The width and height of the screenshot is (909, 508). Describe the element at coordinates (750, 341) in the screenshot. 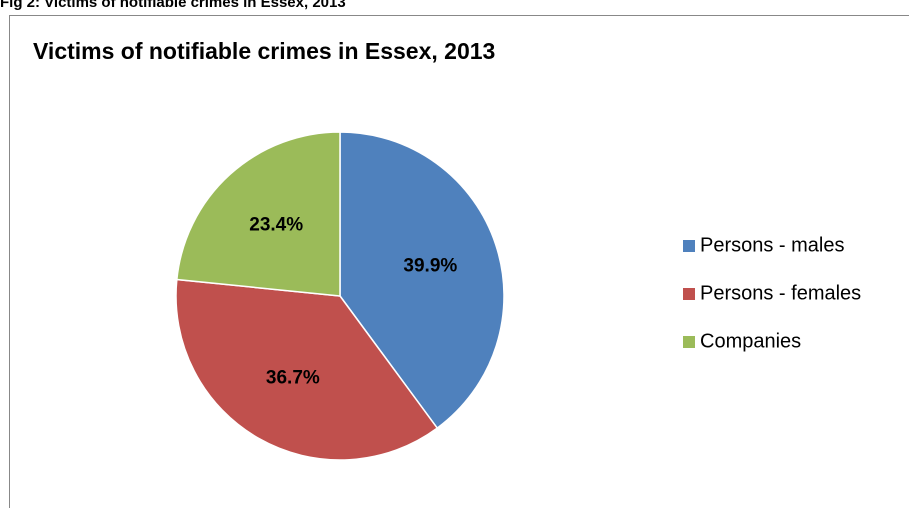

I see `legend-label: Companies` at that location.